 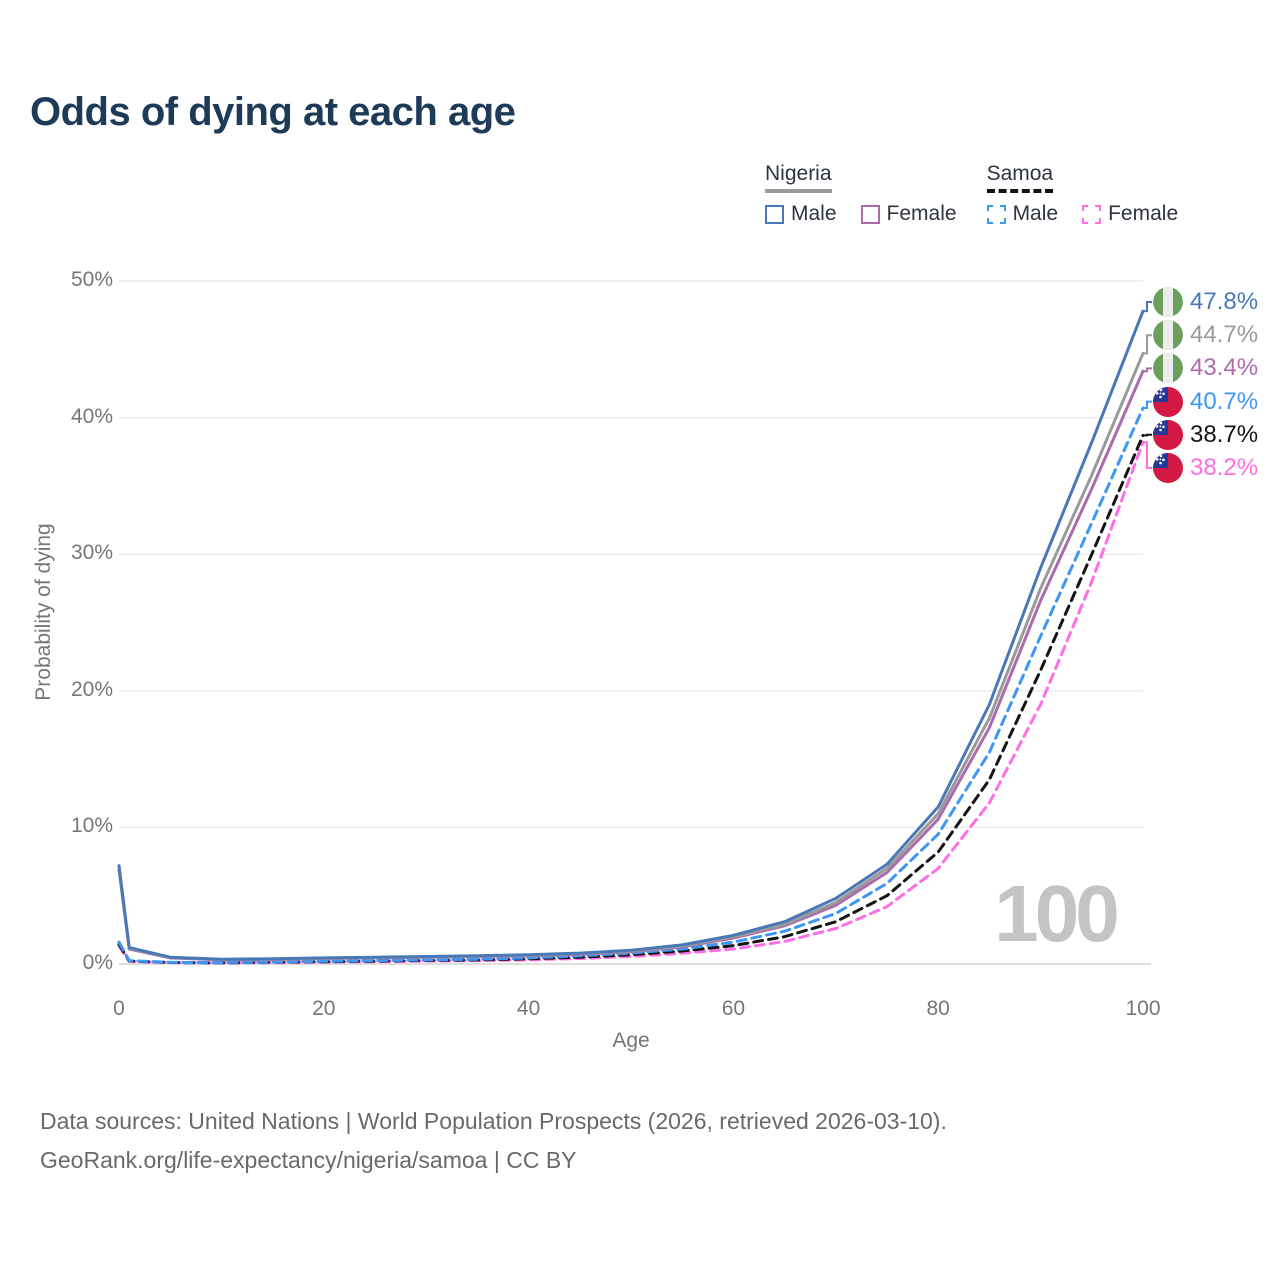 What do you see at coordinates (733, 1008) in the screenshot?
I see `x-tick-60: 60` at bounding box center [733, 1008].